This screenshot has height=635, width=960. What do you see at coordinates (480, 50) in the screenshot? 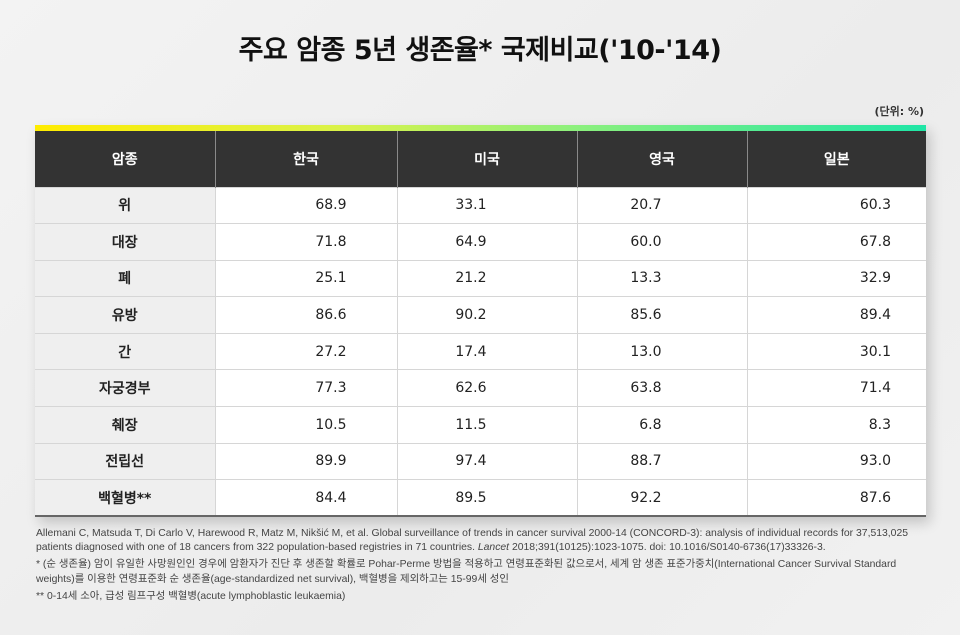
I see `page-title: 주요 암종 5년 생존율* 국제비교('10-'14)` at bounding box center [480, 50].